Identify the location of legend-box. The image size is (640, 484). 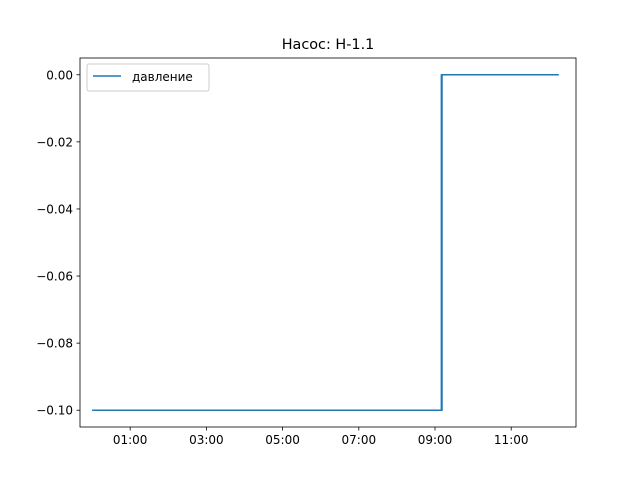
(148, 77).